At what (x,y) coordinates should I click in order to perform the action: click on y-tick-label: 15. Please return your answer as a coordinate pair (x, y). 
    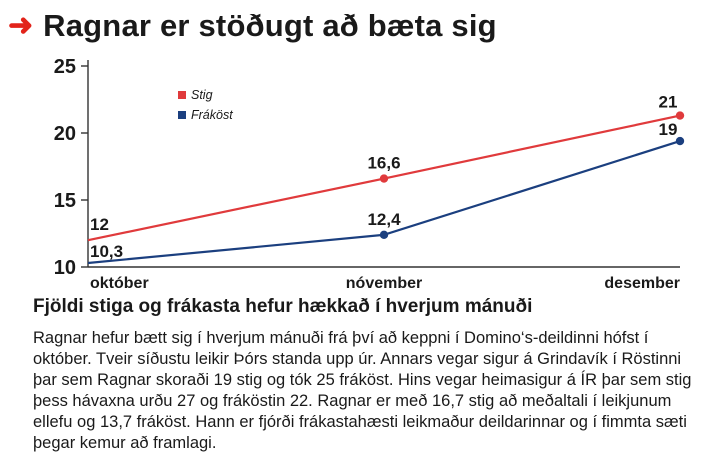
    Looking at the image, I should click on (65, 201).